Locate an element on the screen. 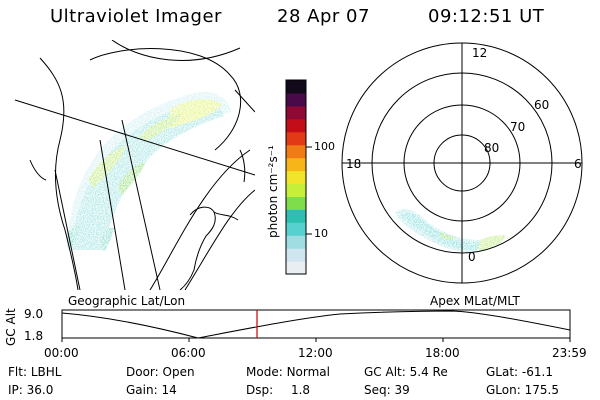 The image size is (600, 400). colorbar-frame is located at coordinates (296, 177).